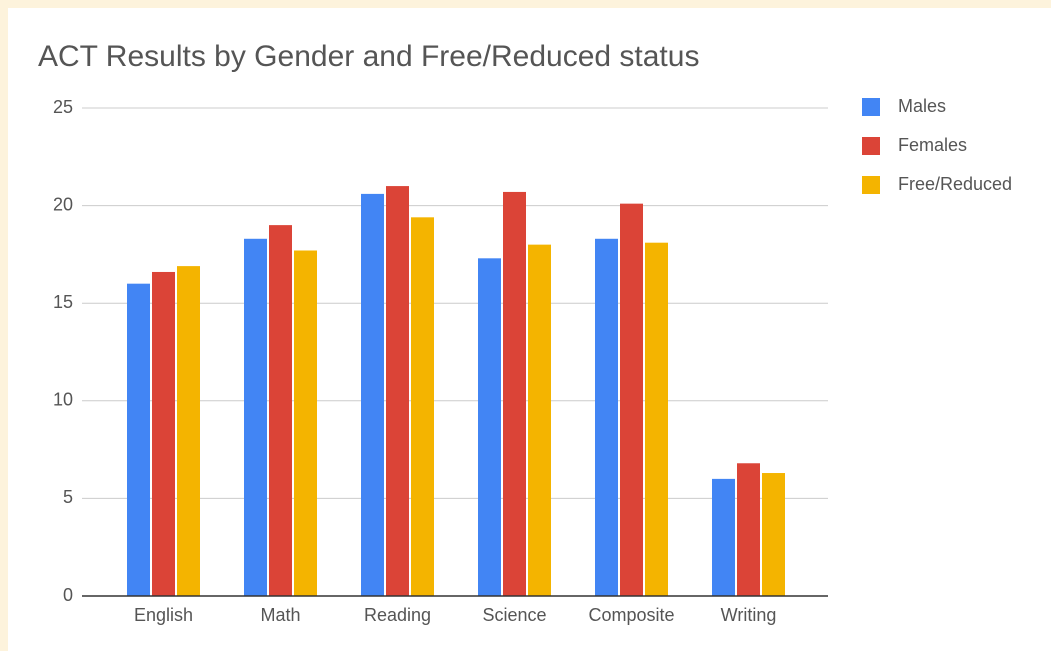 Image resolution: width=1051 pixels, height=651 pixels. What do you see at coordinates (63, 107) in the screenshot?
I see `y-tick-label: 25` at bounding box center [63, 107].